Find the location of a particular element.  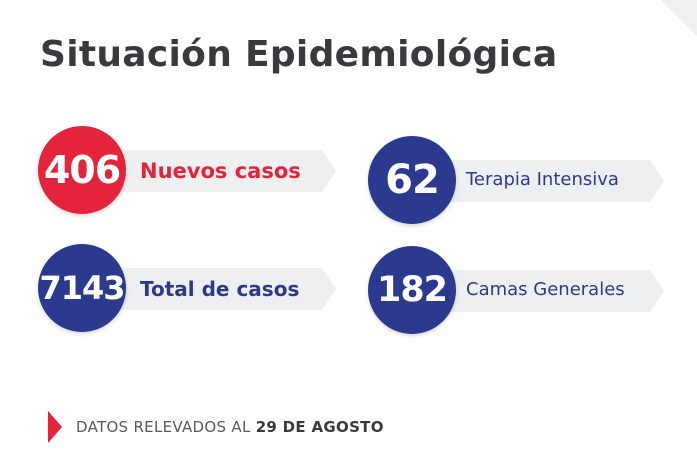

stat-nuevos-casos: 406 Nuevos casos is located at coordinates (187, 172).